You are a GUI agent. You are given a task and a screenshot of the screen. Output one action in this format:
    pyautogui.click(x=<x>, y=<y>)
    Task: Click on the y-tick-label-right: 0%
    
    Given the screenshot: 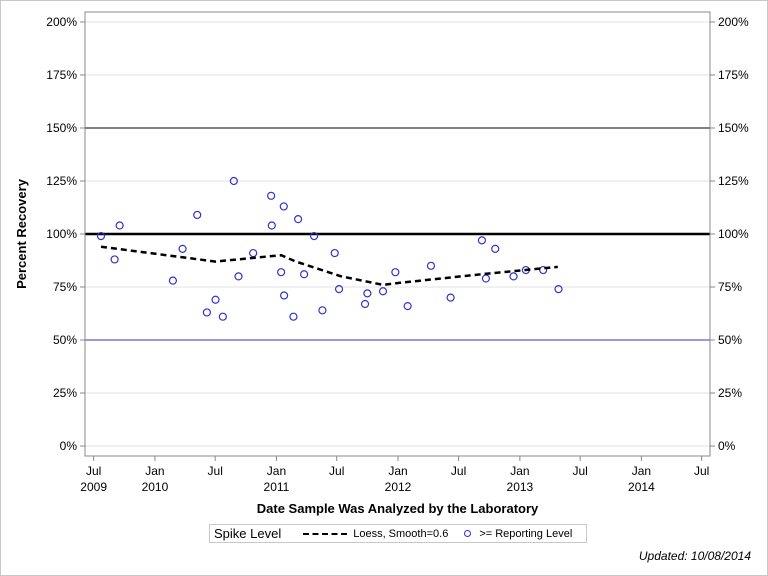 What is the action you would take?
    pyautogui.click(x=727, y=446)
    